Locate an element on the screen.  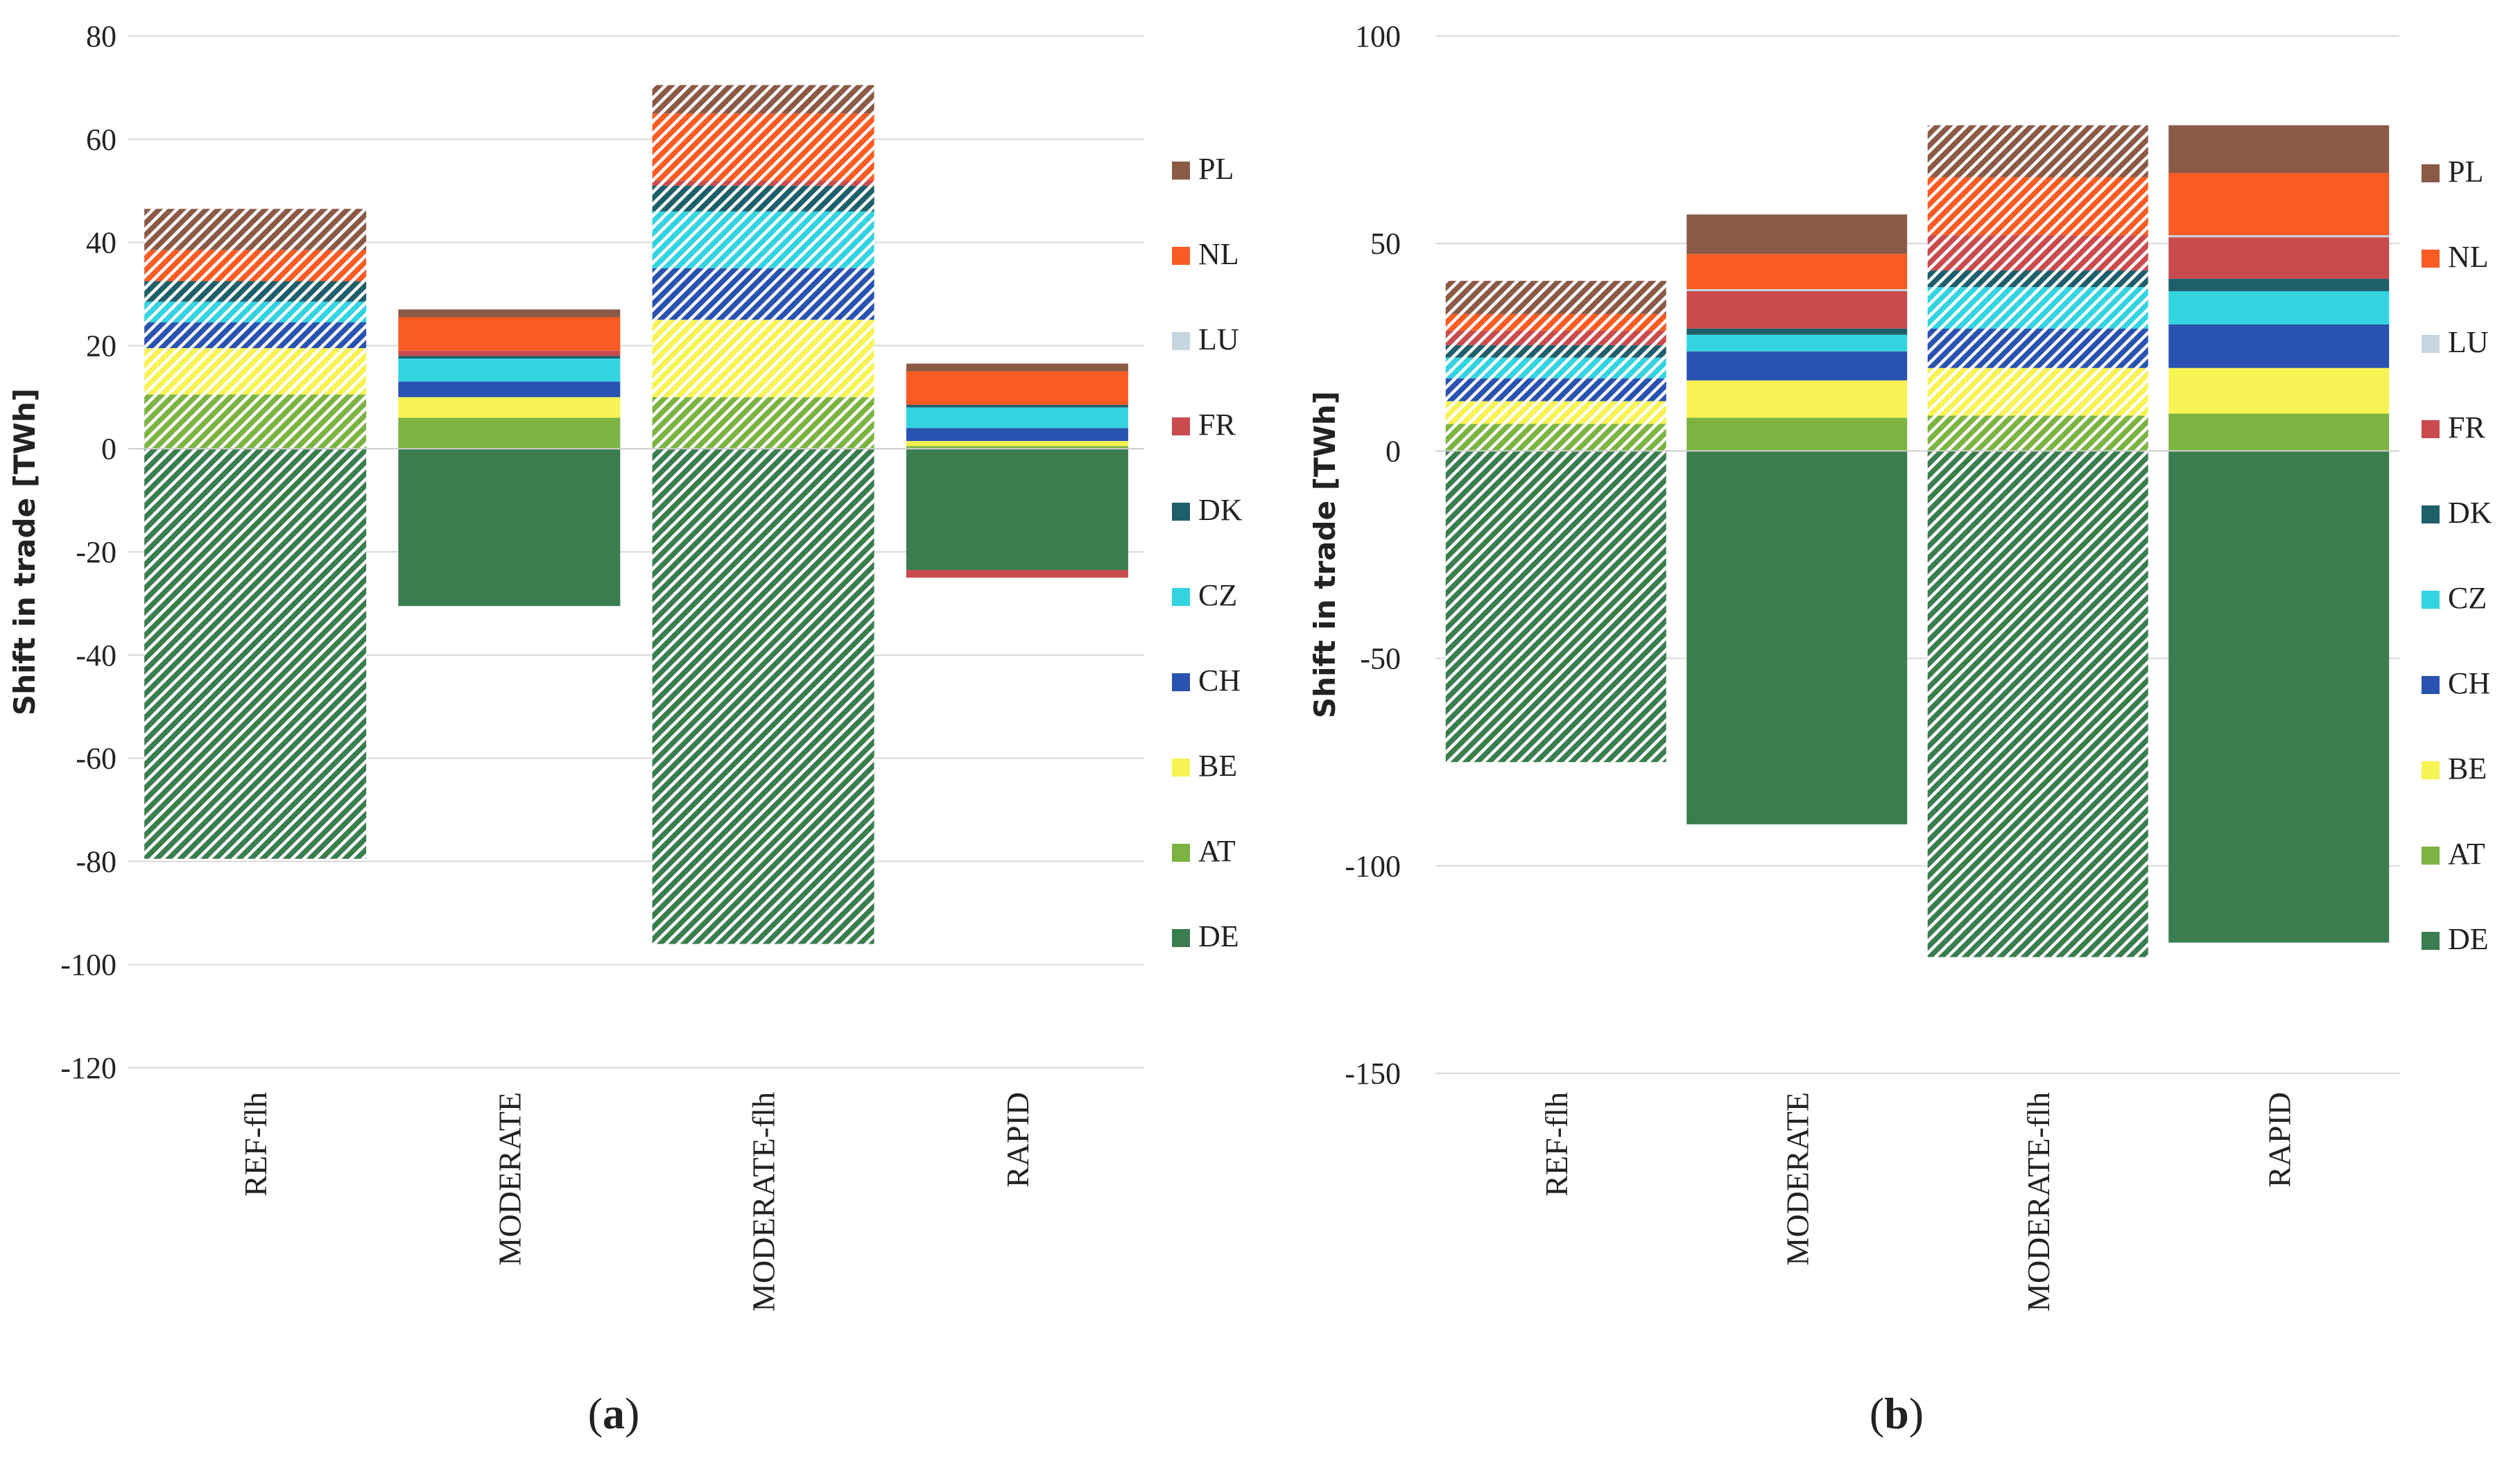
bar-segment-be-ref-flh is located at coordinates (1555, 413).